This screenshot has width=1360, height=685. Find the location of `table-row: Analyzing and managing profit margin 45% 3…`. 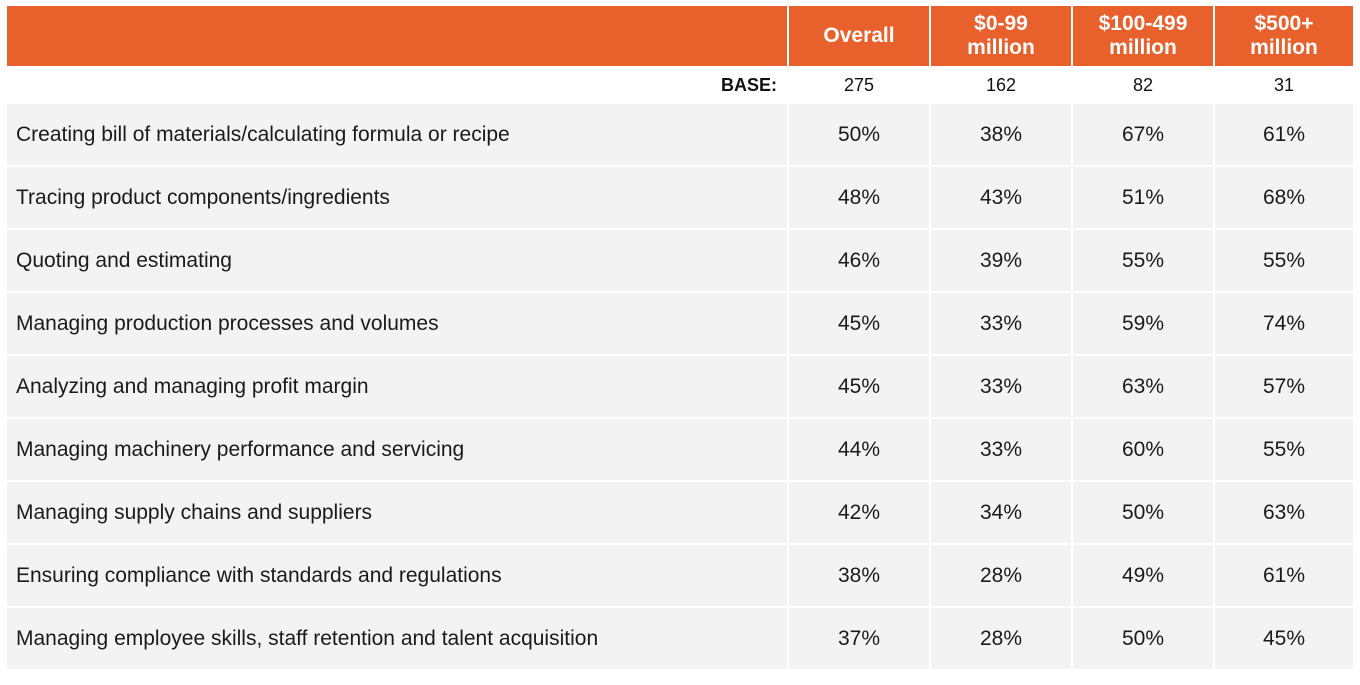

table-row: Analyzing and managing profit margin 45% 3… is located at coordinates (680, 386).